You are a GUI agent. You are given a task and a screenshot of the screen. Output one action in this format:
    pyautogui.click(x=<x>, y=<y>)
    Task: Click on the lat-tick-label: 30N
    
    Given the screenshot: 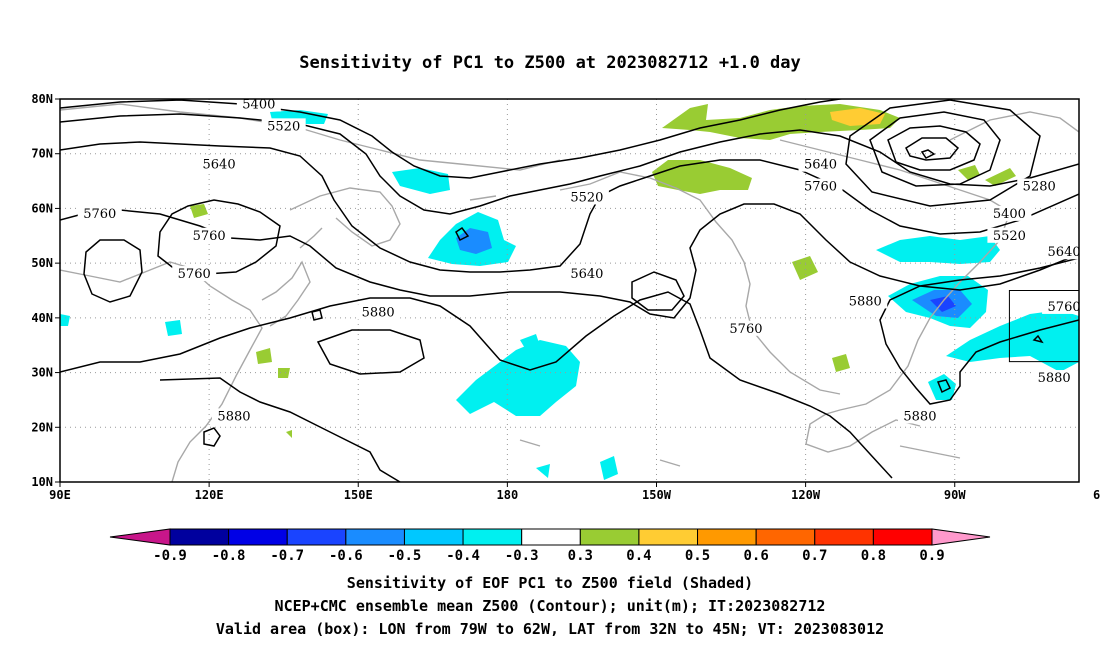 What is the action you would take?
    pyautogui.click(x=42, y=373)
    